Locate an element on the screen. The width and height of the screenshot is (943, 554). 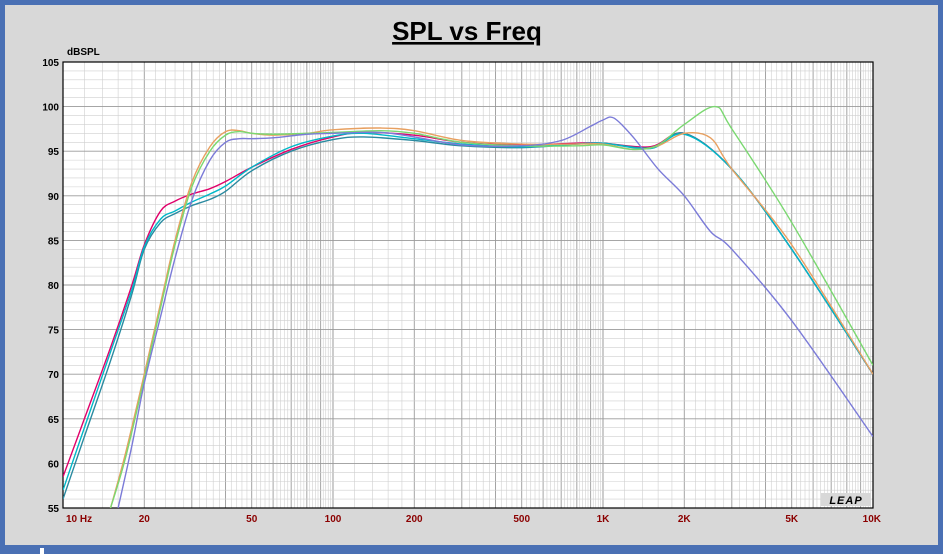
x-tick-label: 10K is located at coordinates (872, 519).